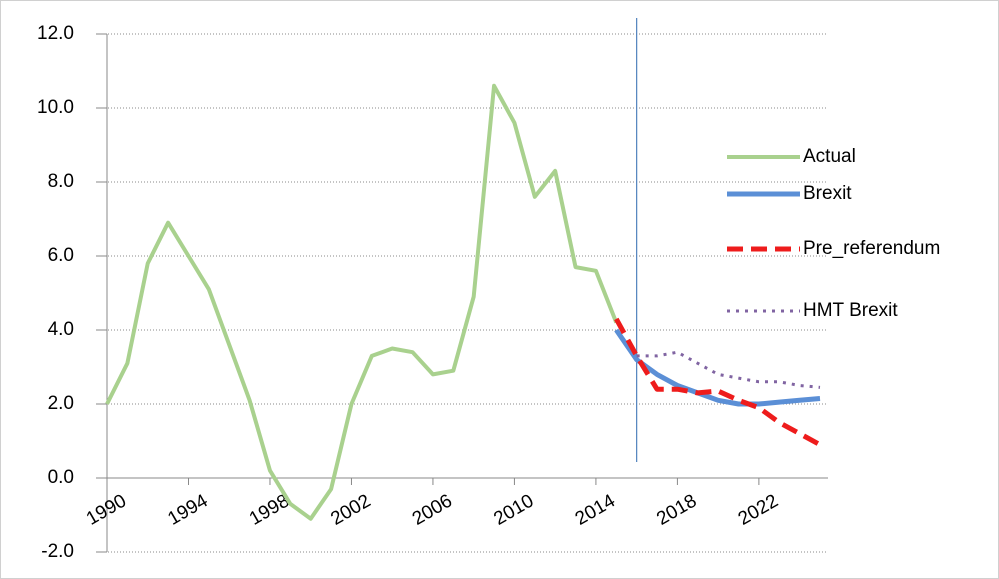 This screenshot has height=579, width=999. What do you see at coordinates (829, 156) in the screenshot?
I see `legend-label: Actual` at bounding box center [829, 156].